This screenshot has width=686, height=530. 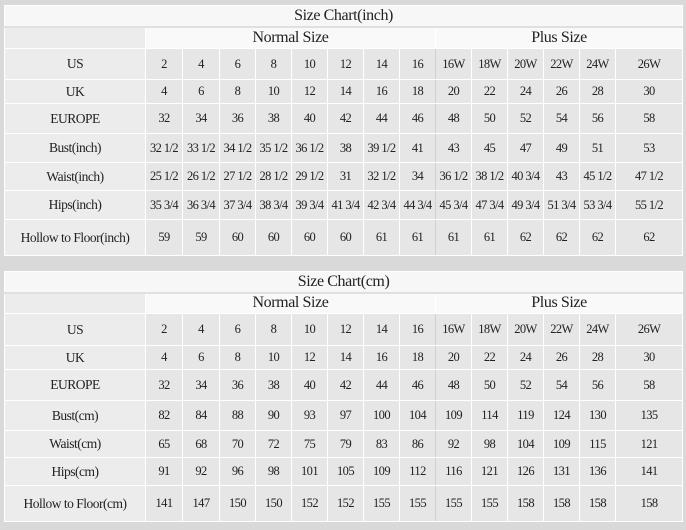 What do you see at coordinates (597, 357) in the screenshot?
I see `table-cell: 28` at bounding box center [597, 357].